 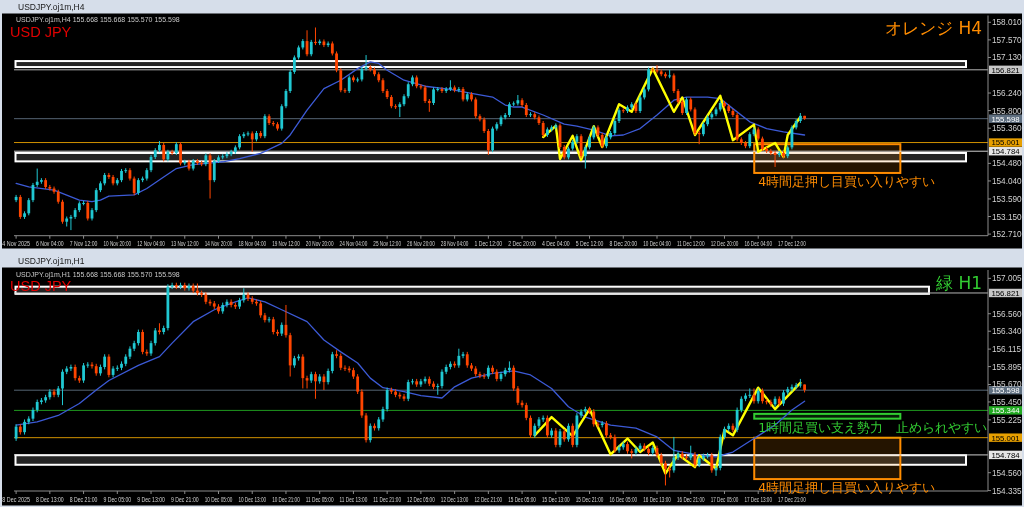 I want to click on y-tick-label: 153.590, so click(x=1007, y=199).